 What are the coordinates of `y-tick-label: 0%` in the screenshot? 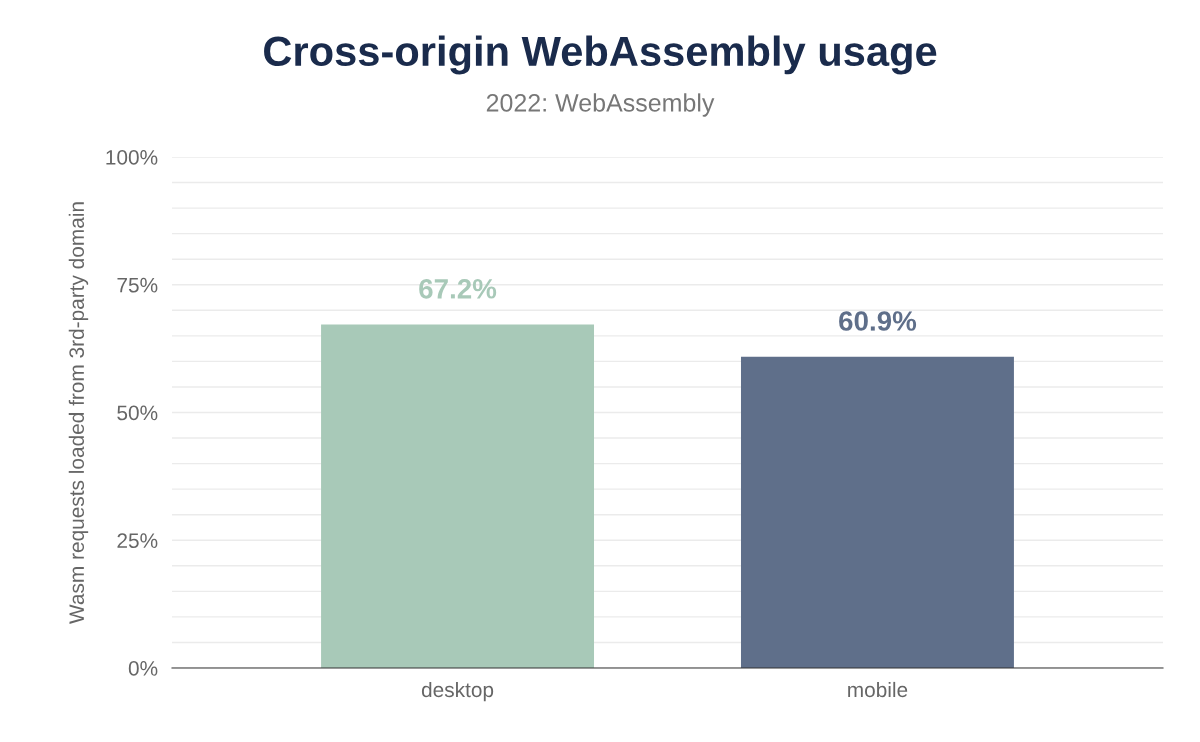 It's located at (143, 668).